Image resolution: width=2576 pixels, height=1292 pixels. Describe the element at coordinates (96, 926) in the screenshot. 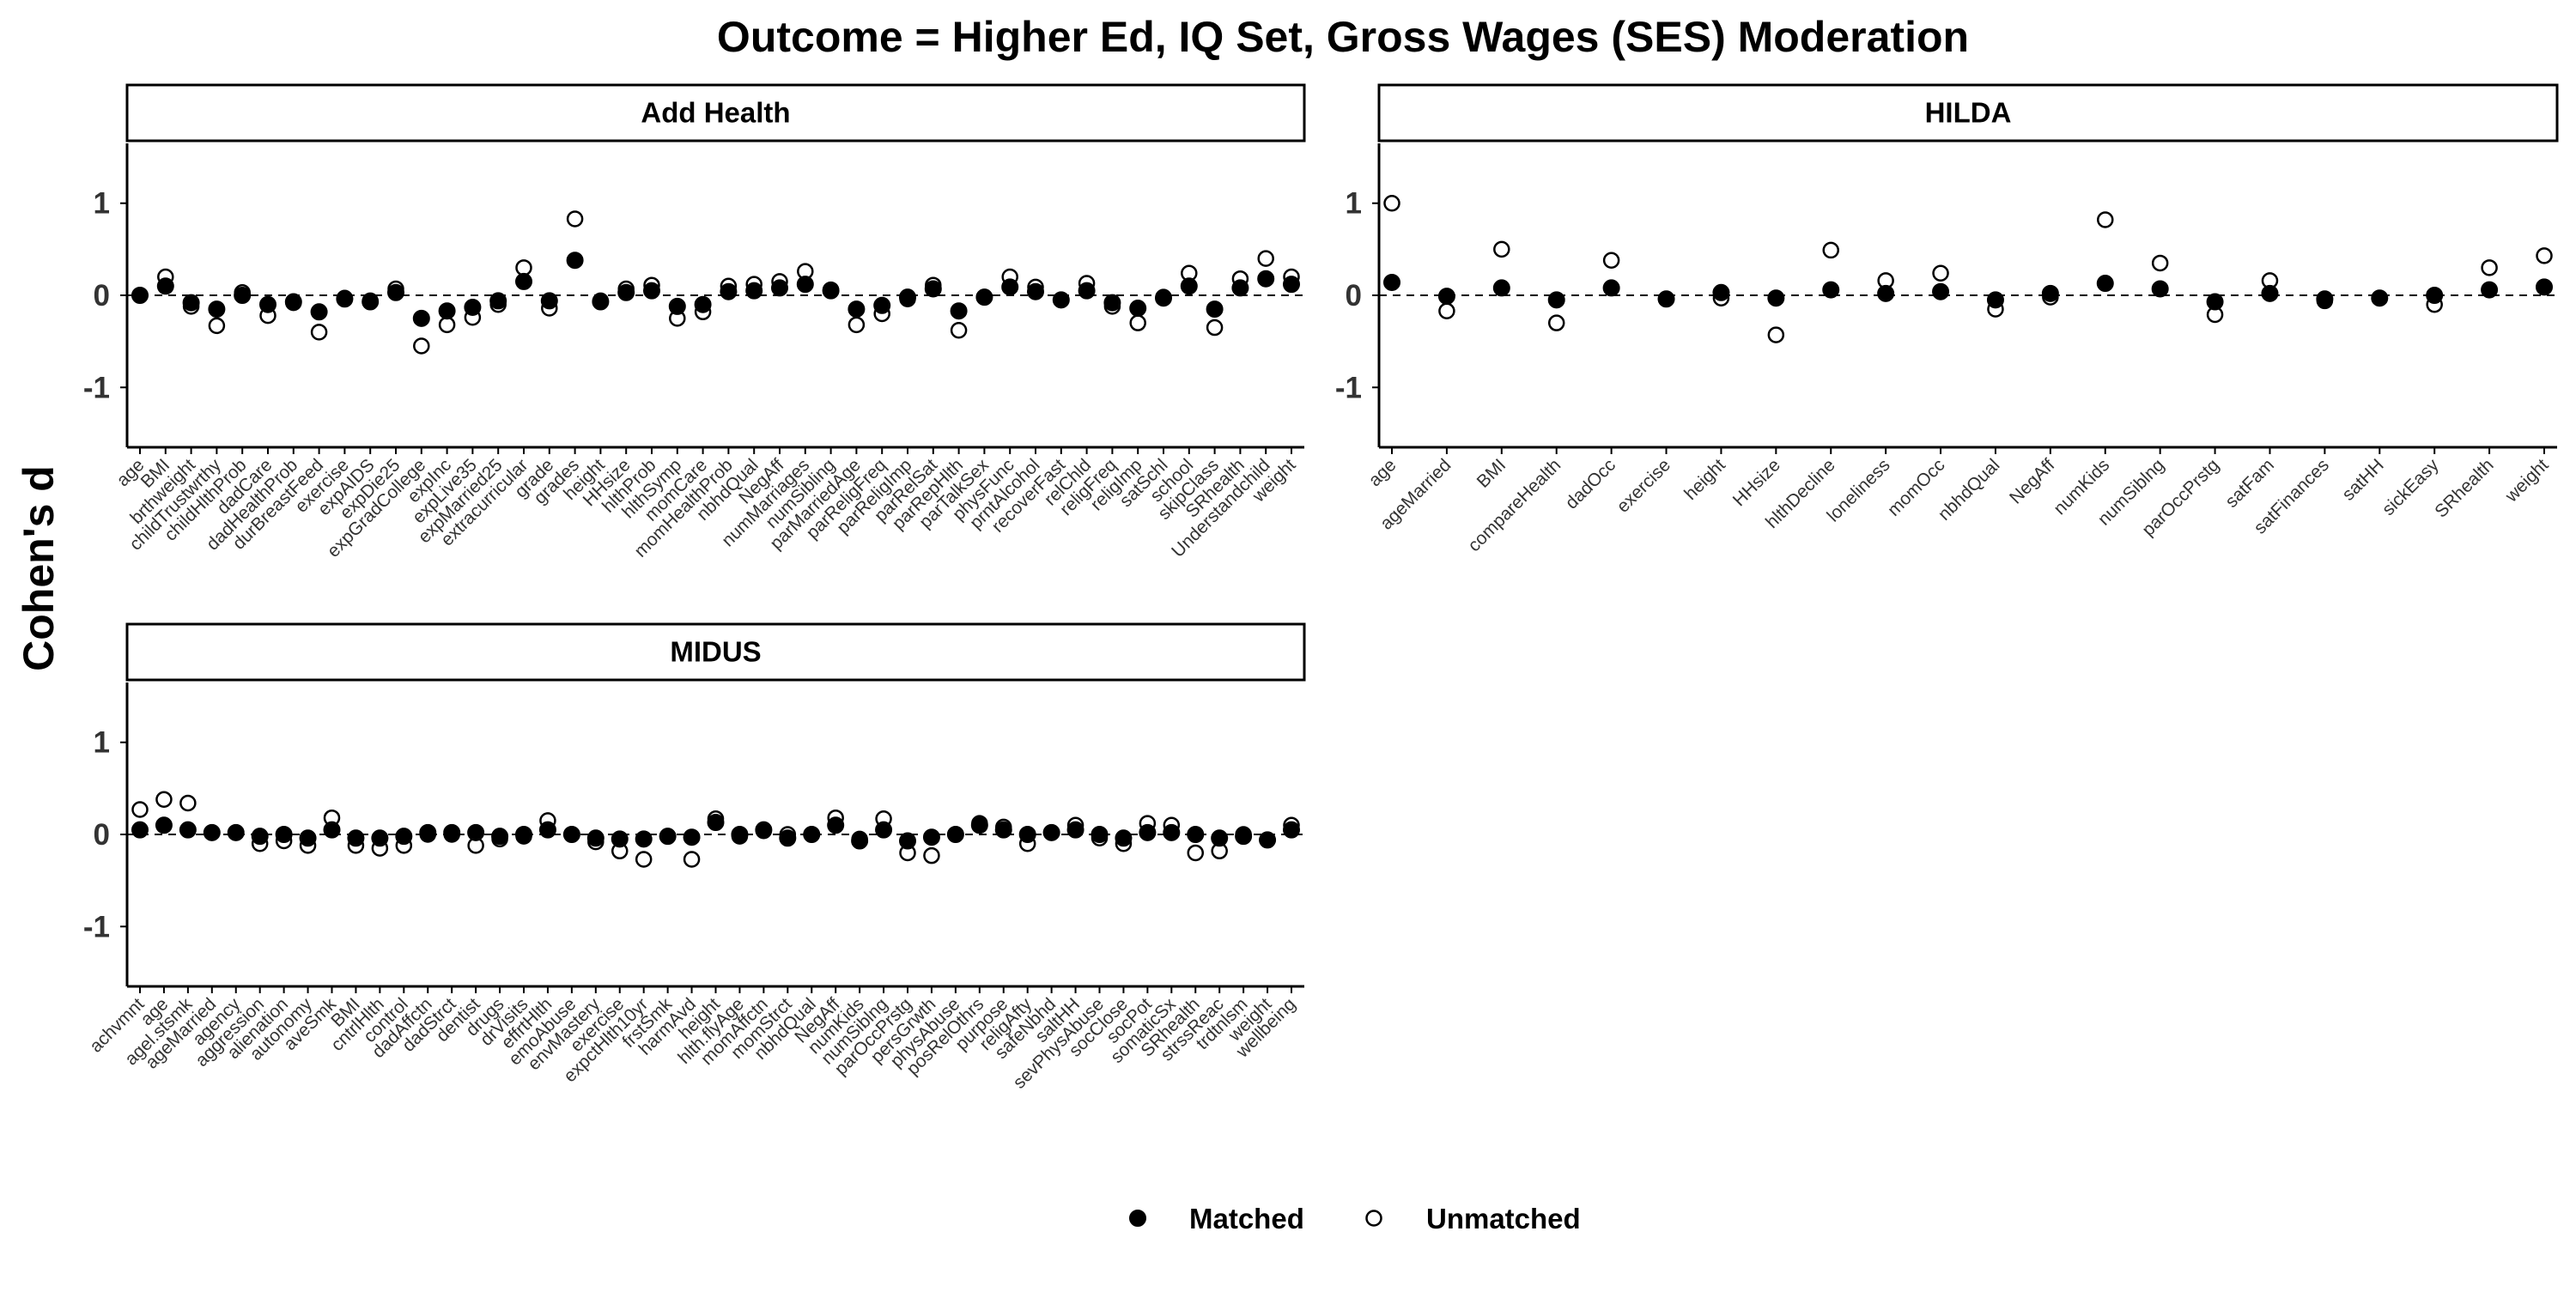

I see `y-tick-label: -1` at that location.